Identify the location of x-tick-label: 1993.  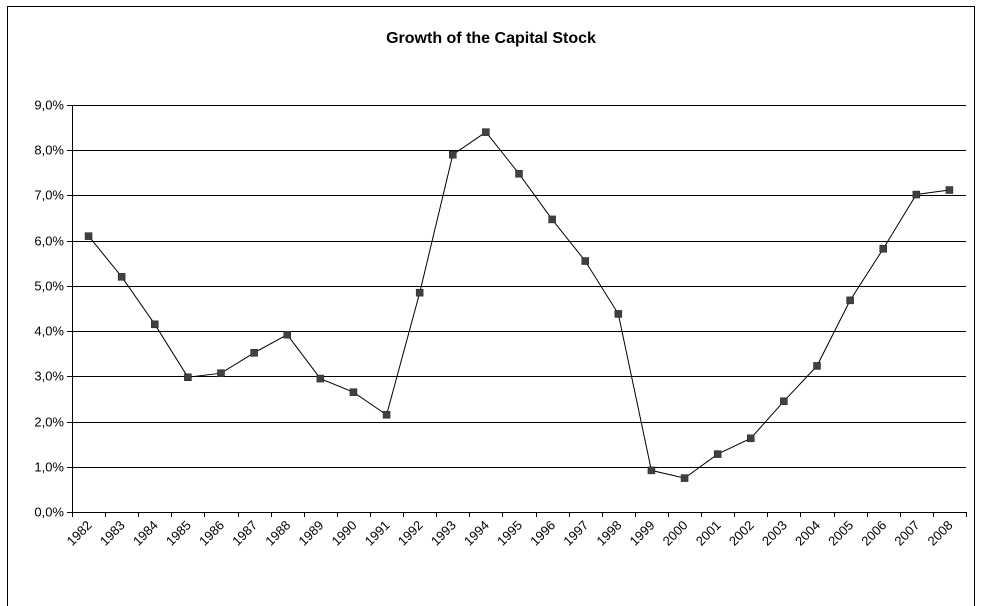
(443, 533).